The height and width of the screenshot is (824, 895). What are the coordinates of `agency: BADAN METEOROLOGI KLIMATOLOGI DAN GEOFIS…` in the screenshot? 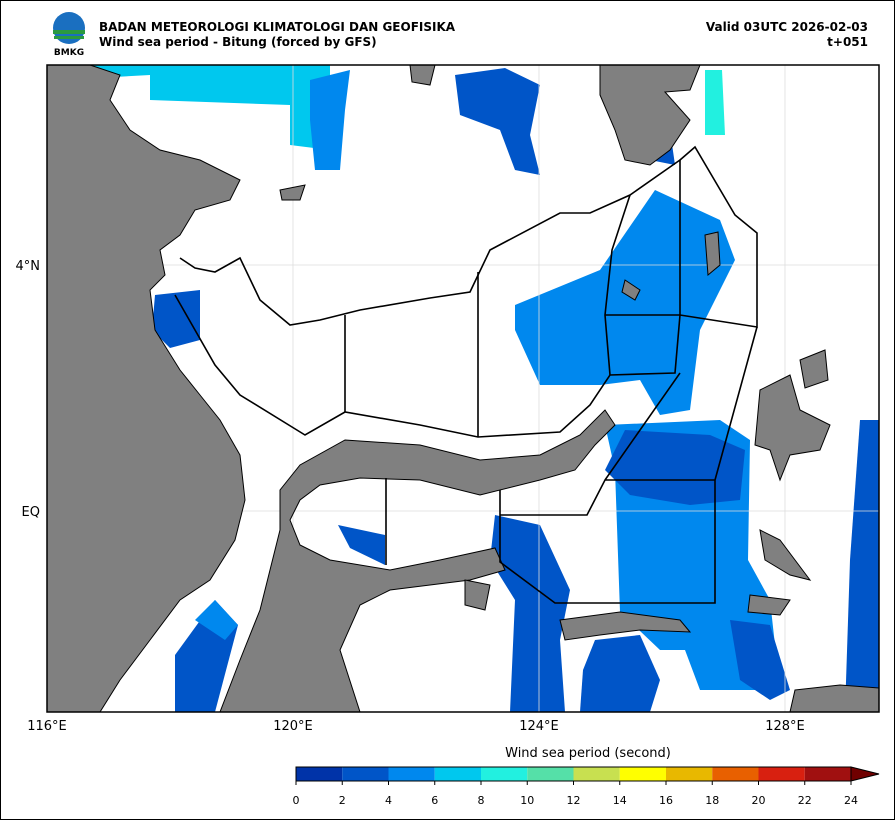 It's located at (277, 27).